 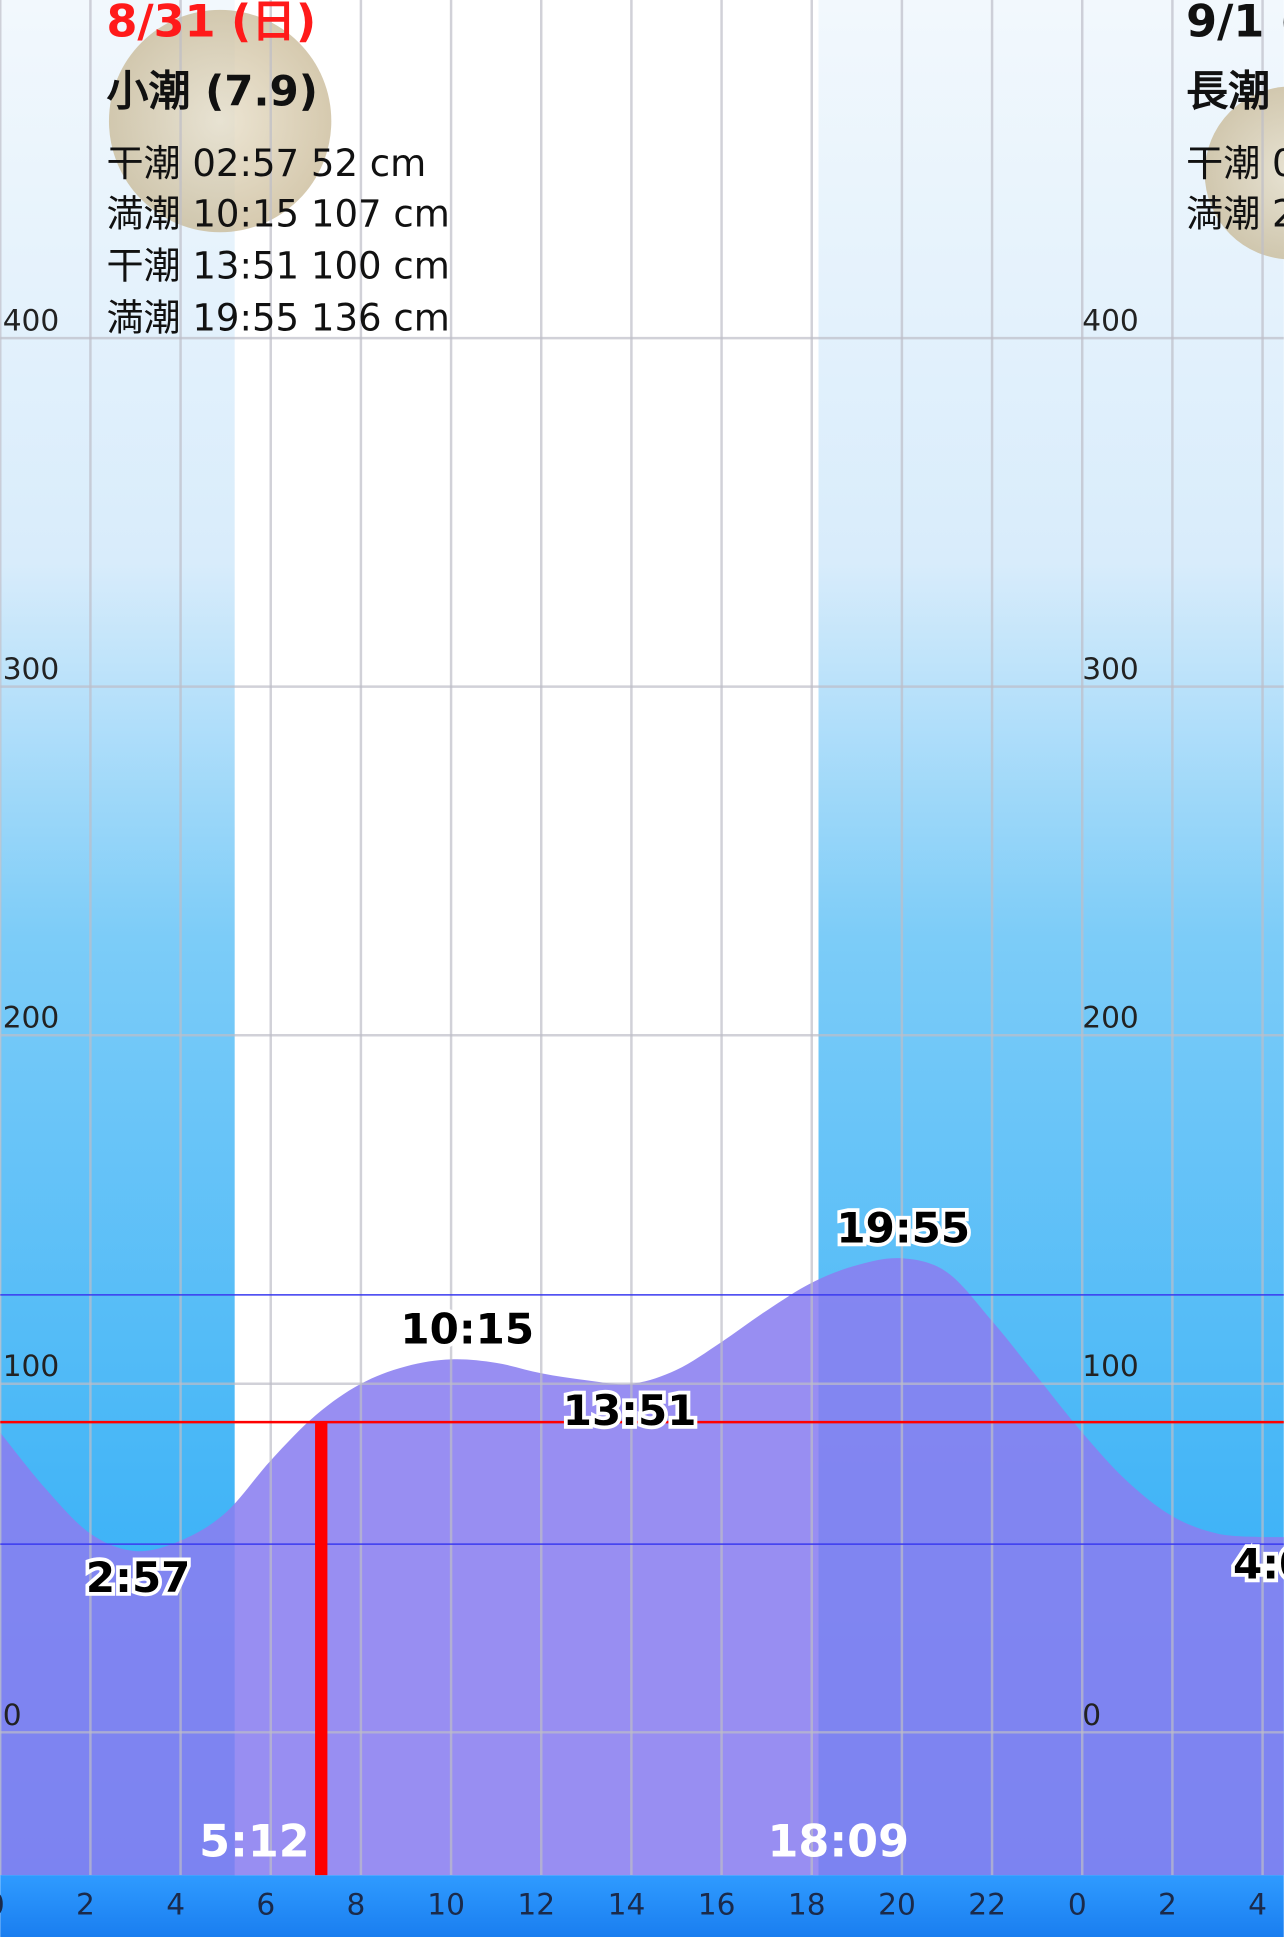 What do you see at coordinates (266, 163) in the screenshot?
I see `tide-row: 干潮 02:57 52 cm` at bounding box center [266, 163].